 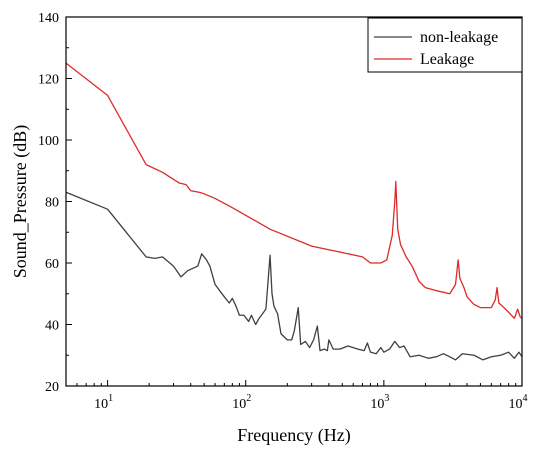 I want to click on y-tick-label: 20, so click(x=52, y=387).